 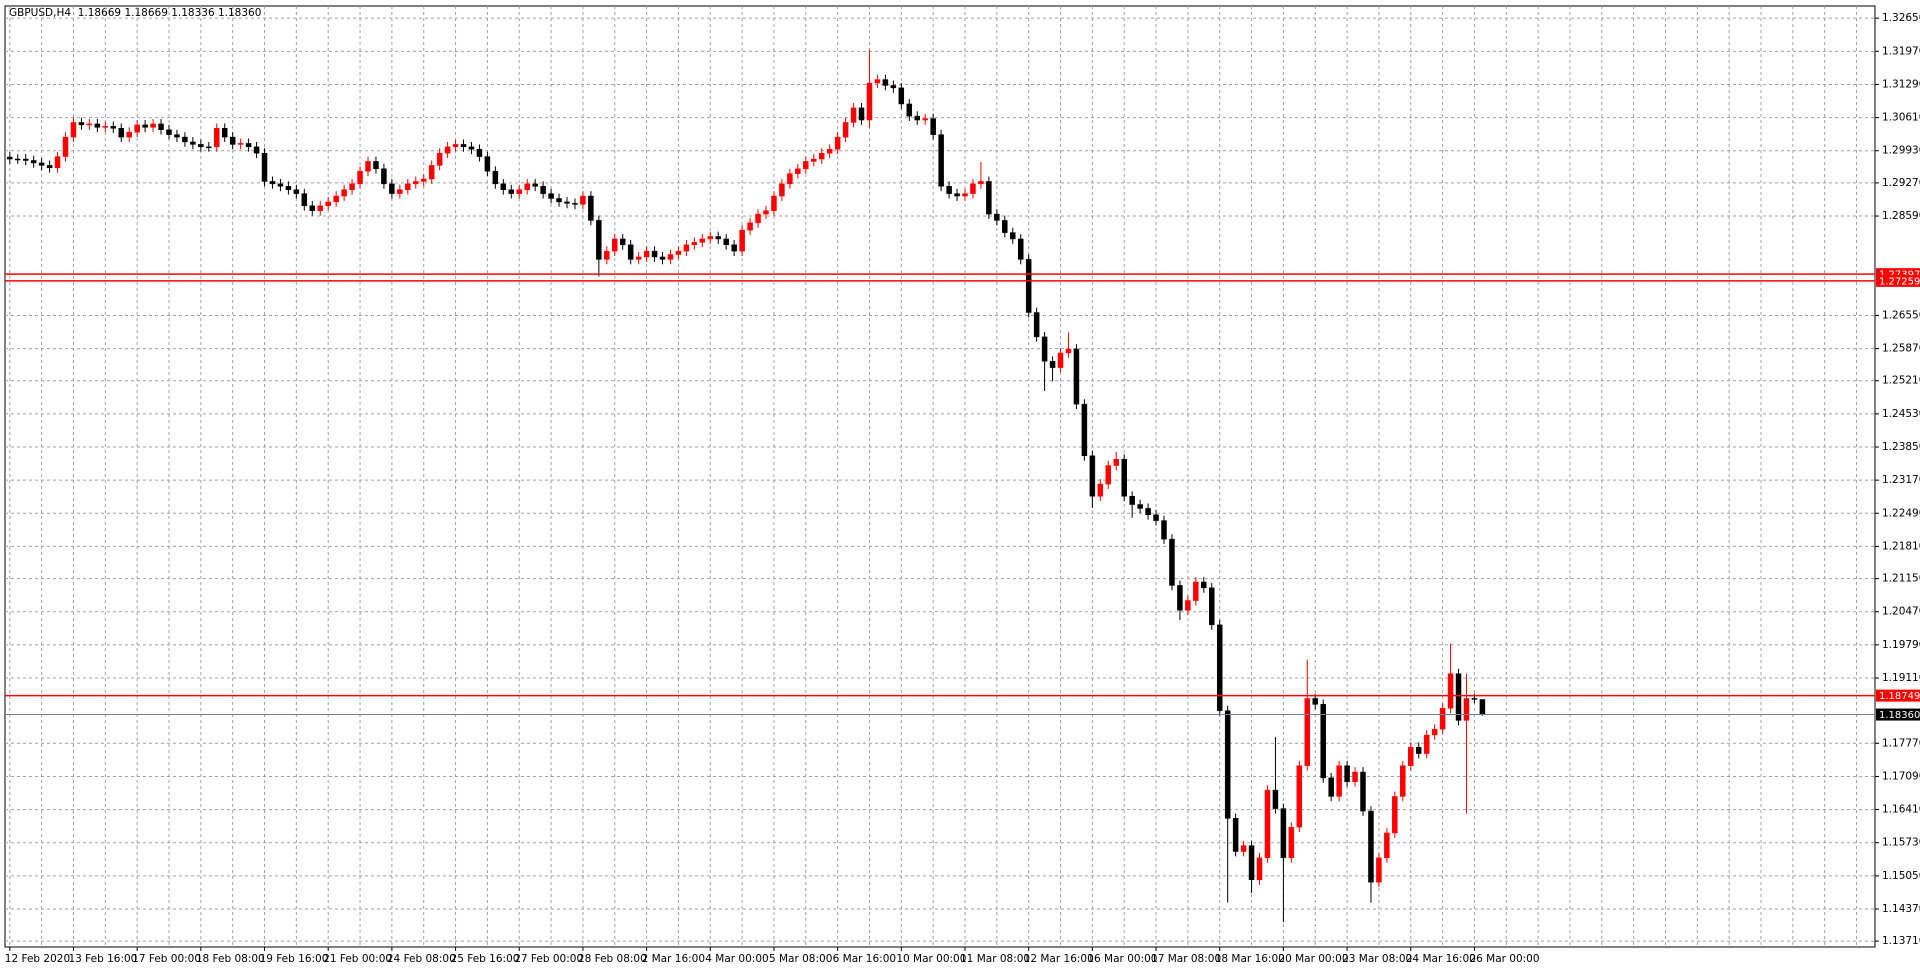 What do you see at coordinates (1899, 715) in the screenshot?
I see `level-label: 1.18360` at bounding box center [1899, 715].